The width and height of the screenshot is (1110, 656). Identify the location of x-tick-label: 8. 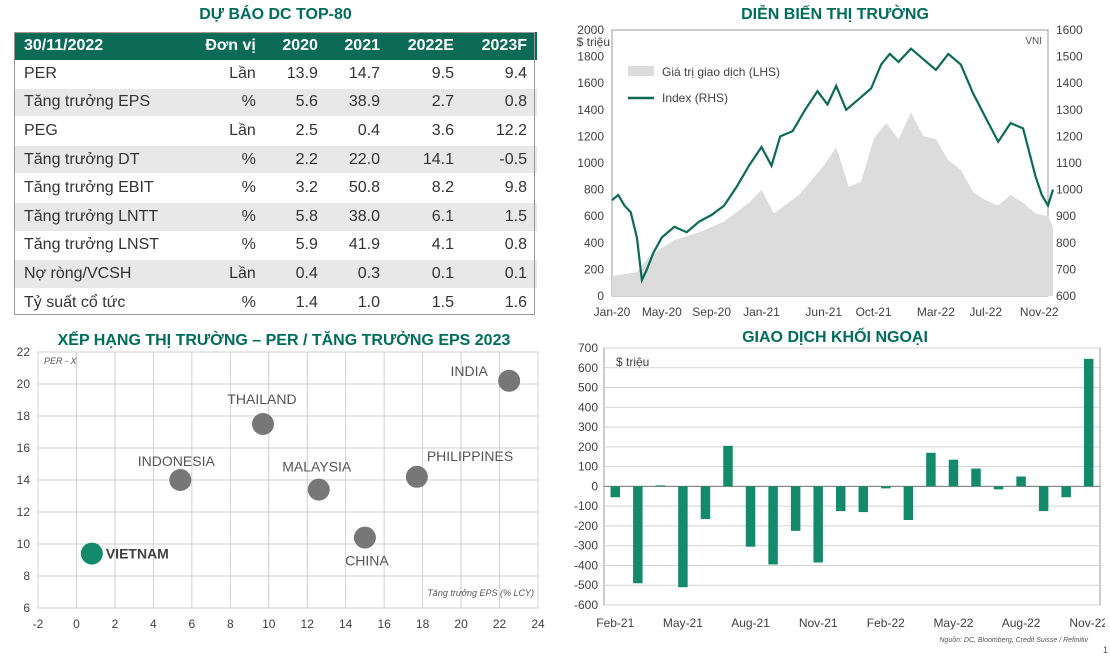
(230, 623).